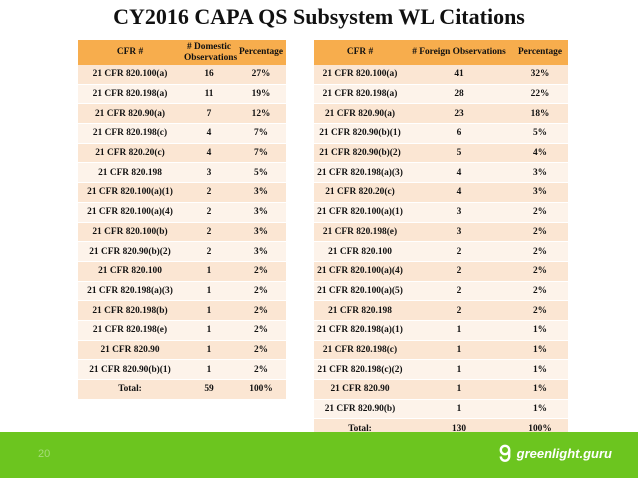 Image resolution: width=638 pixels, height=478 pixels. Describe the element at coordinates (505, 453) in the screenshot. I see `greenlight-logo-icon` at that location.